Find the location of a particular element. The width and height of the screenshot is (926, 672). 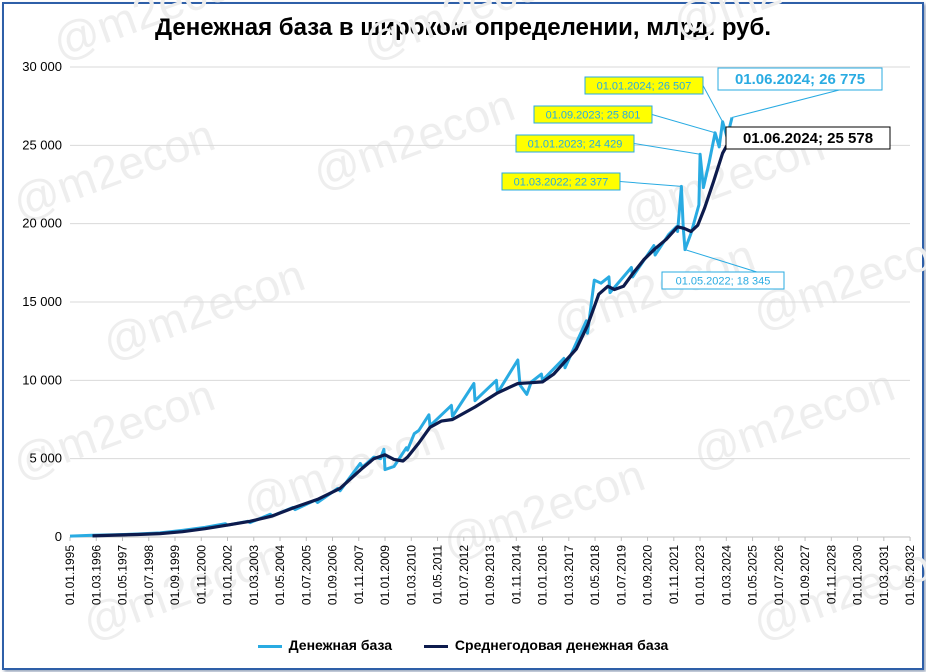

annotation-label: 01.09.2023; 25 801 is located at coordinates (593, 116).